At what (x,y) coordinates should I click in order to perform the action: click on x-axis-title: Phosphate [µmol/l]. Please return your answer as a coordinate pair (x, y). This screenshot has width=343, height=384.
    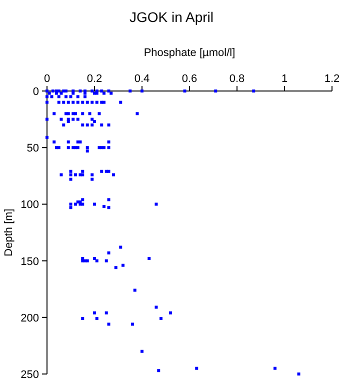
    Looking at the image, I should click on (190, 53).